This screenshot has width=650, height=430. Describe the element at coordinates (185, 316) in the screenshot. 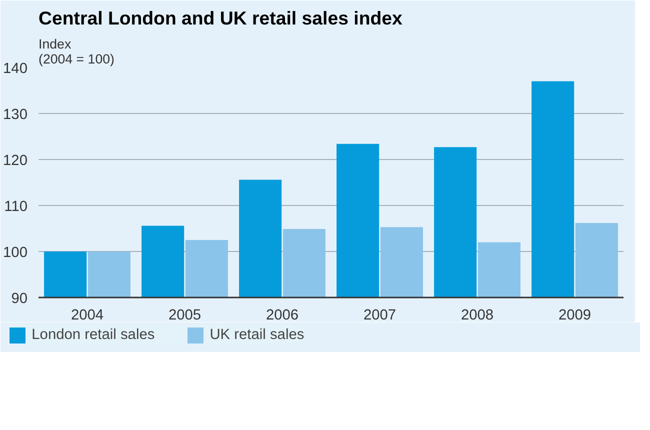

I see `x-tick-label: 2005` at that location.